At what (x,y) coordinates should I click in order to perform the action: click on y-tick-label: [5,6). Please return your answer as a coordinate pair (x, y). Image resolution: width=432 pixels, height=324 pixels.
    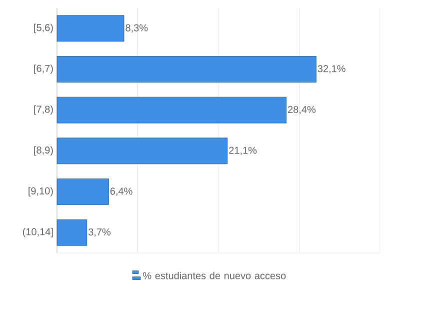
    Looking at the image, I should click on (43, 29).